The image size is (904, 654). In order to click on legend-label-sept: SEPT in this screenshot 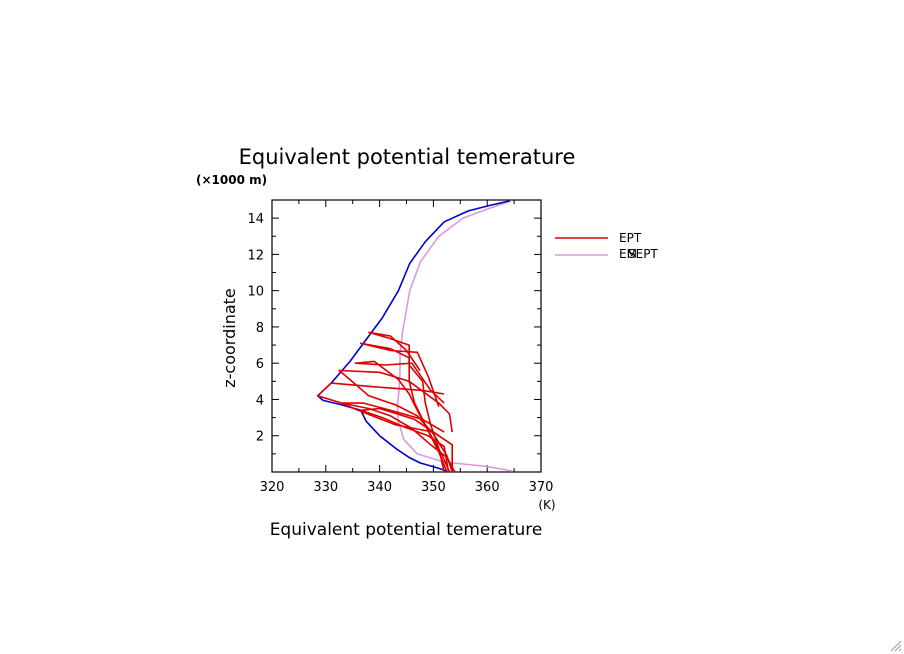, I will do `click(643, 254)`.